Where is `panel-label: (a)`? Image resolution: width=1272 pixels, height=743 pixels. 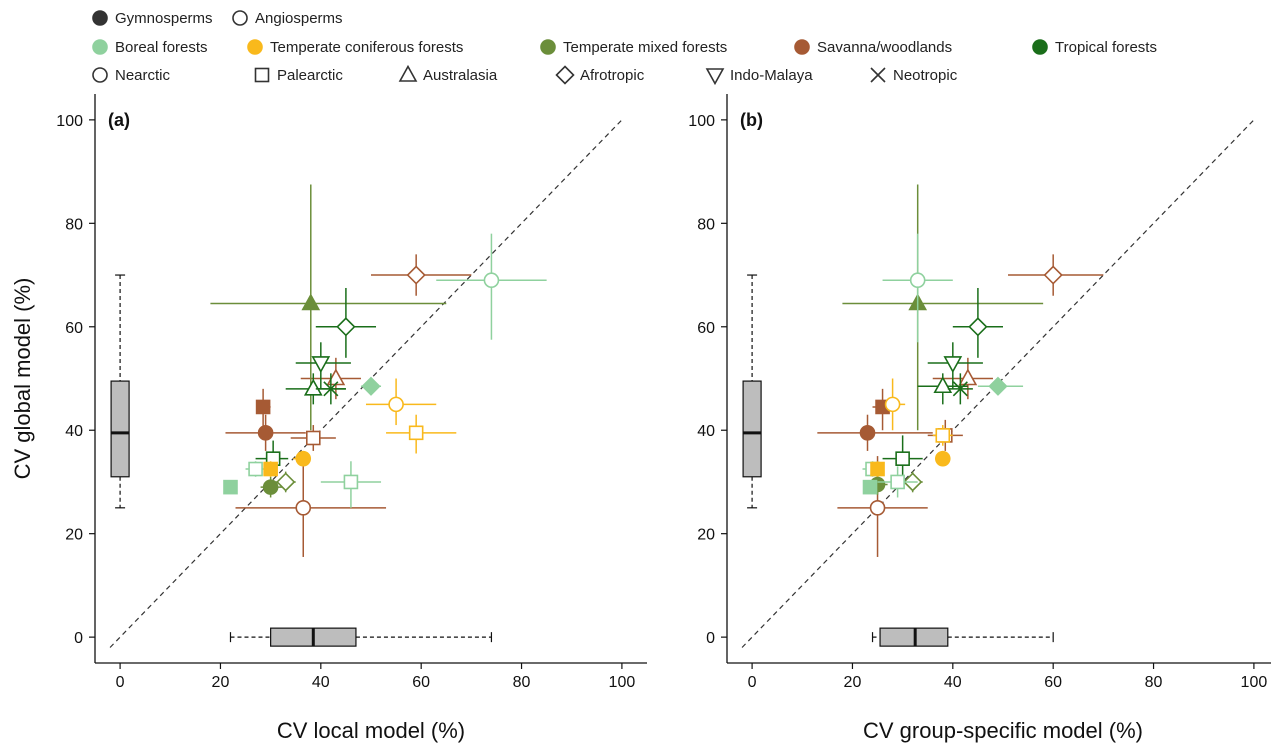
panel-label: (a) is located at coordinates (119, 120).